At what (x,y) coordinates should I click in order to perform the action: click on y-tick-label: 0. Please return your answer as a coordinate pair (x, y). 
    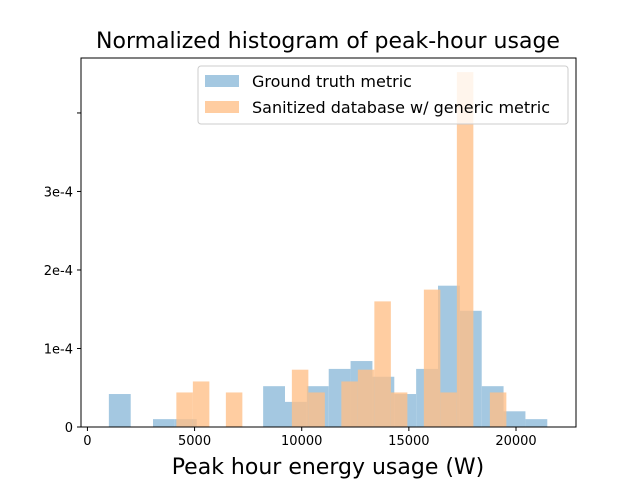
    Looking at the image, I should click on (69, 428).